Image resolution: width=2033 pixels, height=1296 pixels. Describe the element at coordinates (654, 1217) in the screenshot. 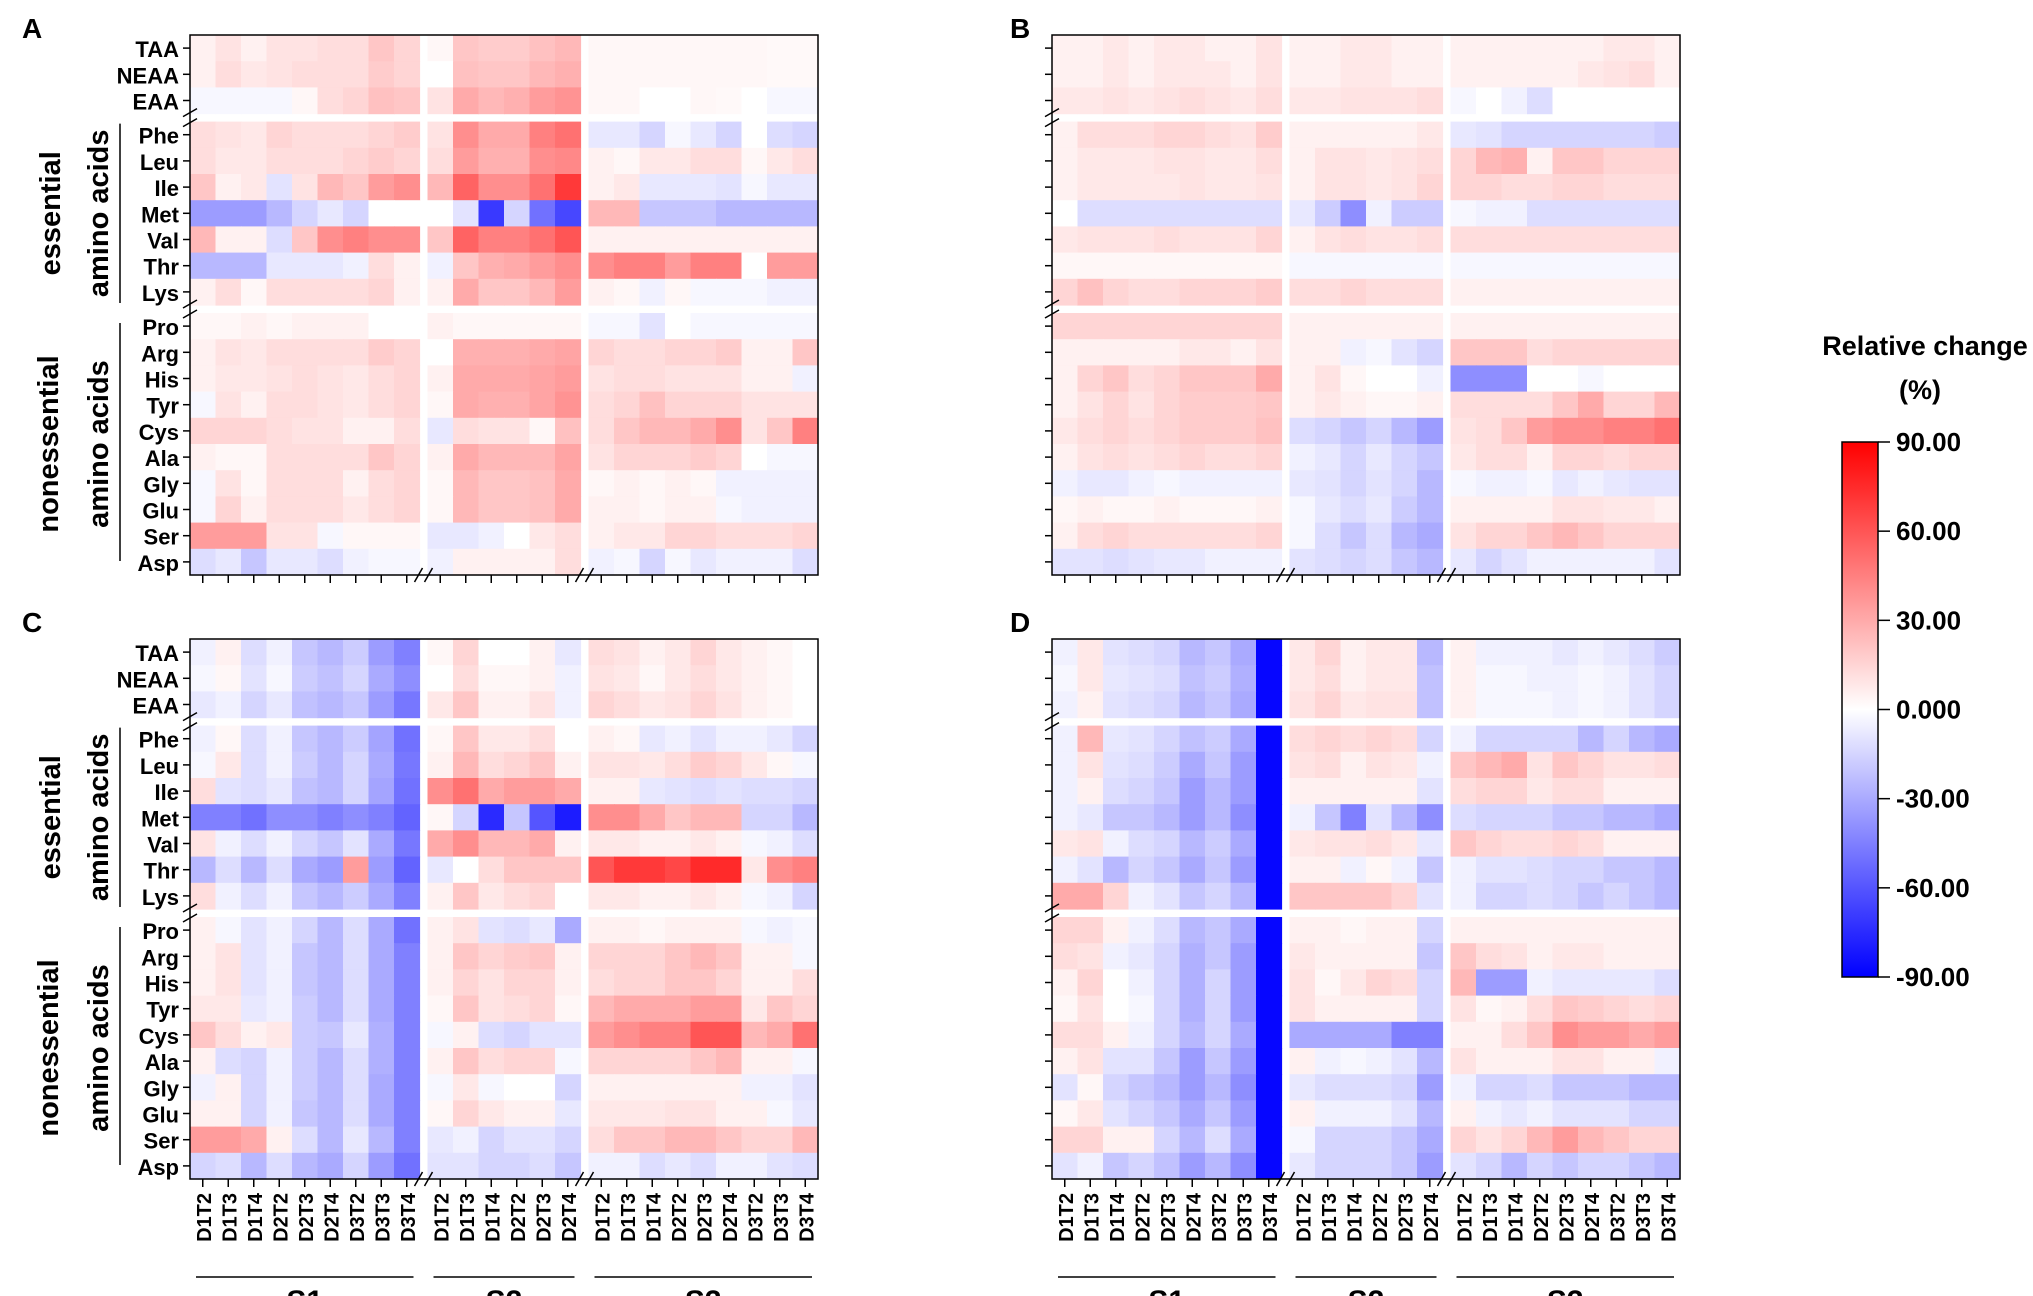

I see `column-label: D1T4` at that location.